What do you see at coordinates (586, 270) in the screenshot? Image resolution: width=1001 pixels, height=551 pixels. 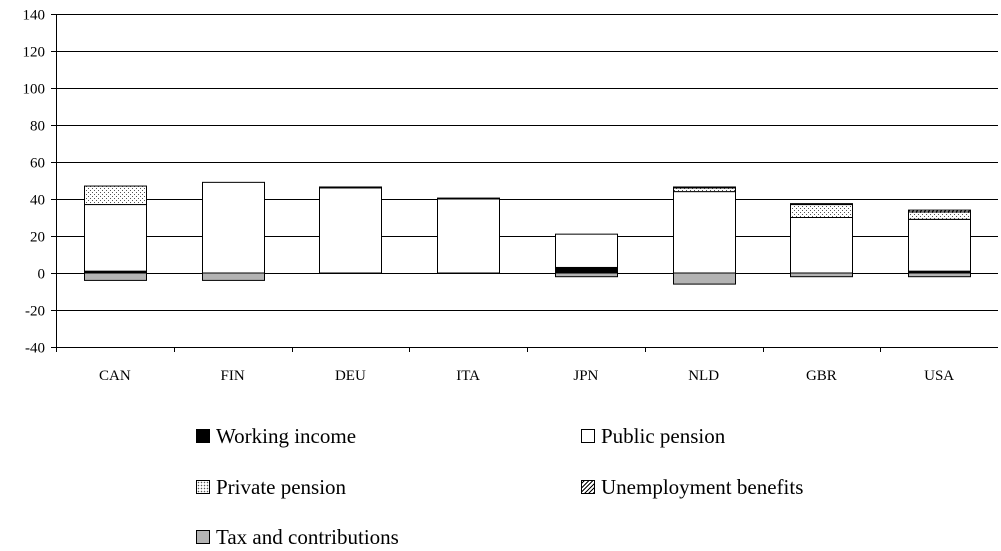 I see `bar-jpn-working-income` at bounding box center [586, 270].